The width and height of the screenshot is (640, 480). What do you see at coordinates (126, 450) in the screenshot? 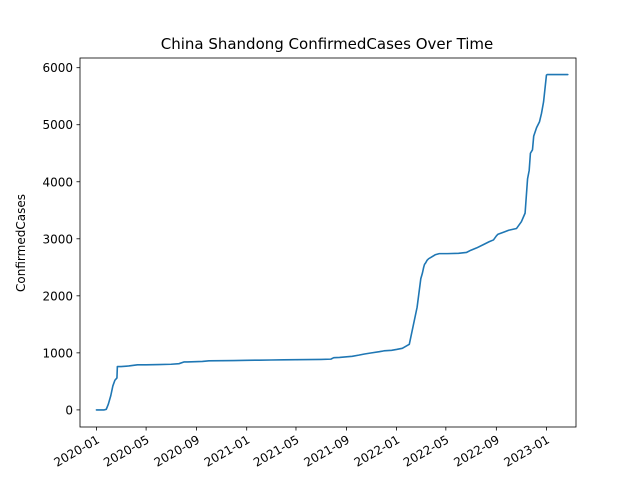
I see `x-tick-label: 2020-05` at bounding box center [126, 450].